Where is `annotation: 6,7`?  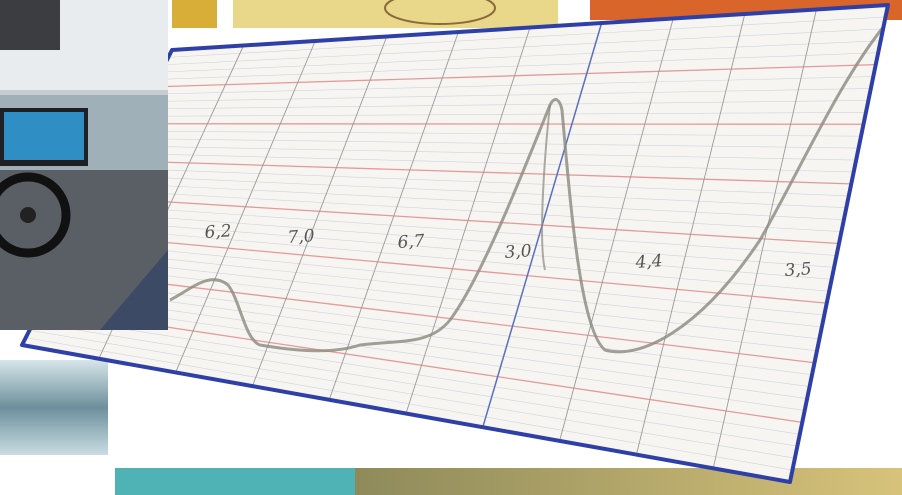 annotation: 6,7 is located at coordinates (411, 242).